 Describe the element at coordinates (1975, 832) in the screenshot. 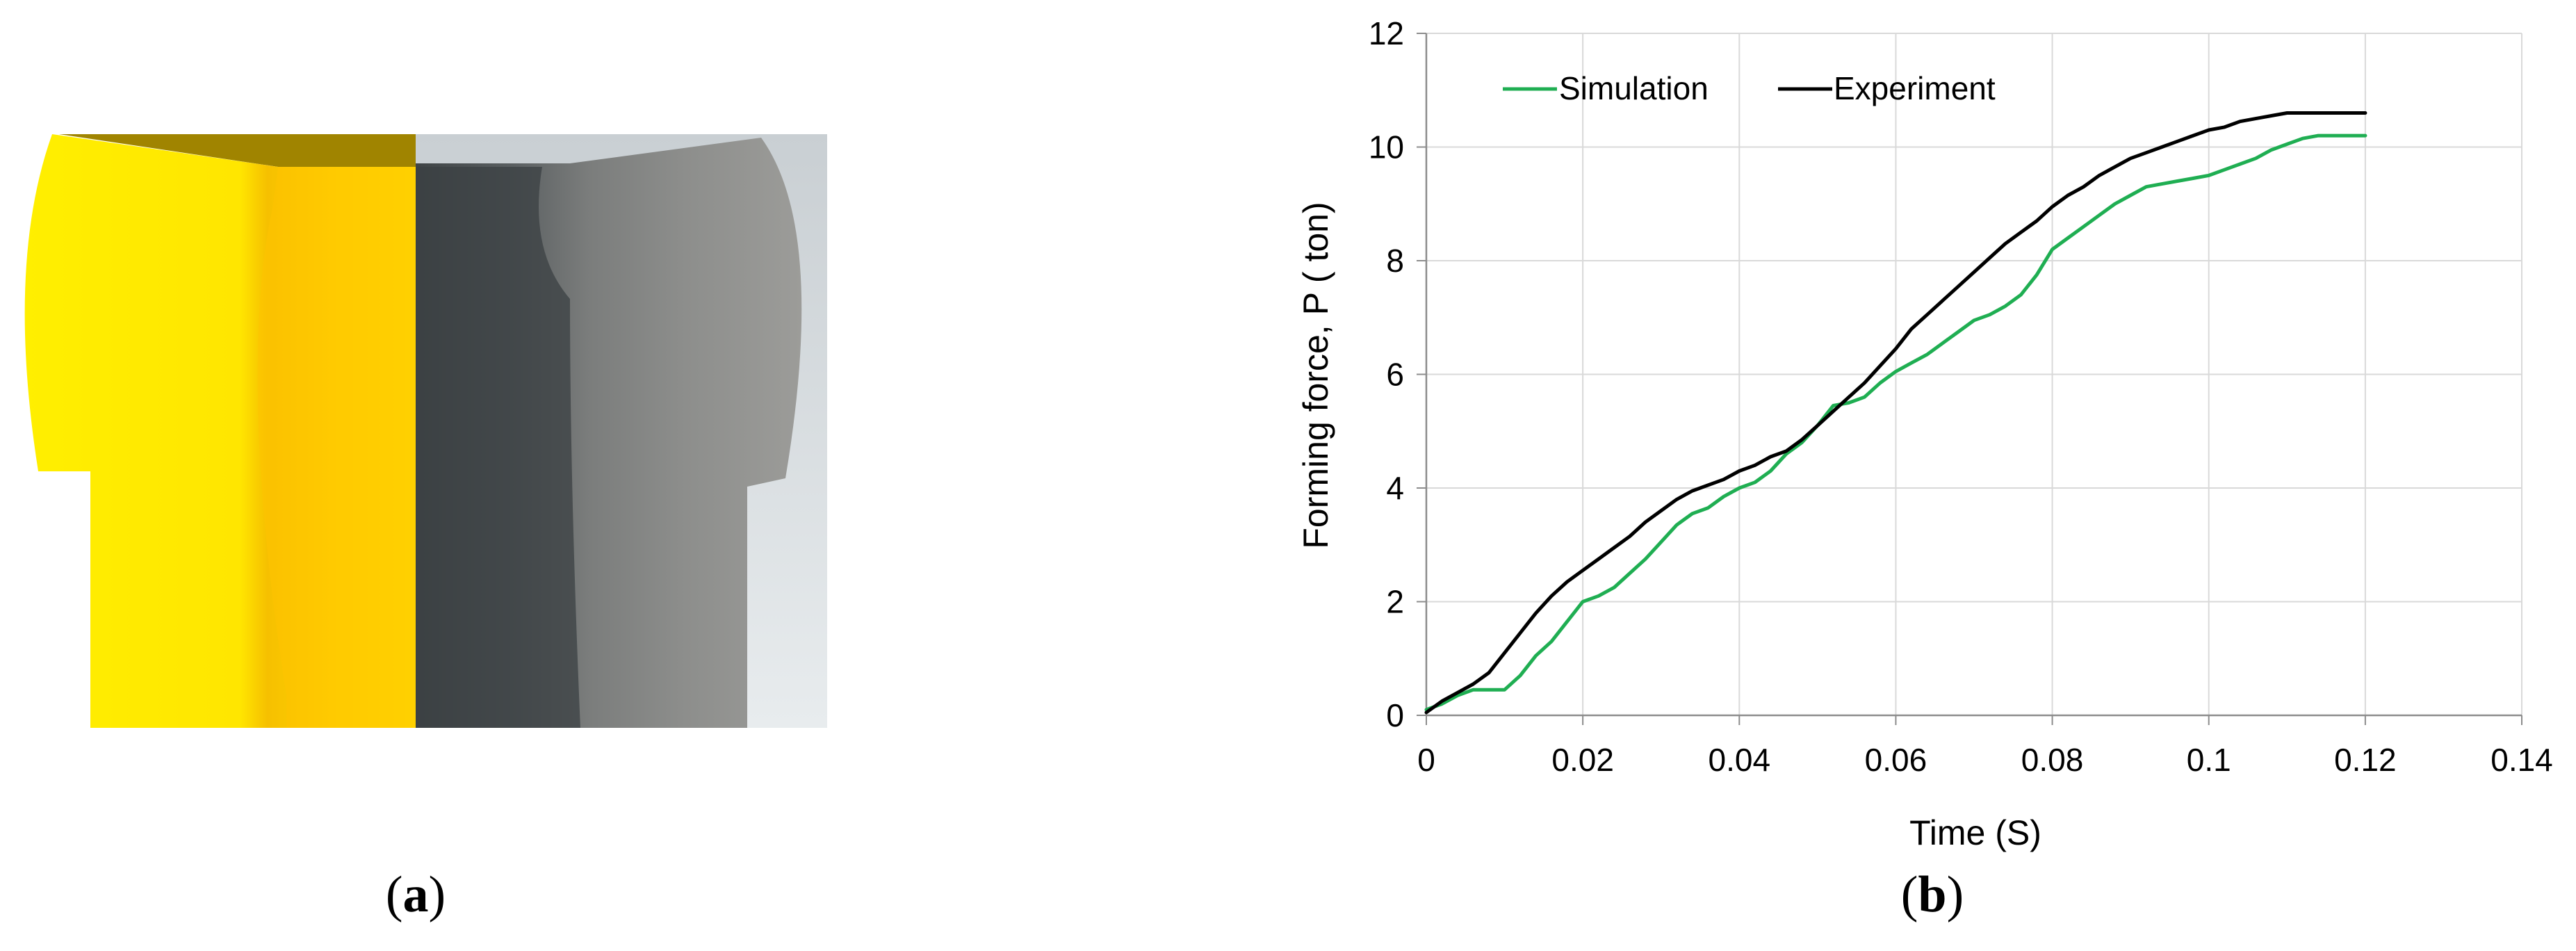

I see `x-axis-label: Time (S)` at that location.